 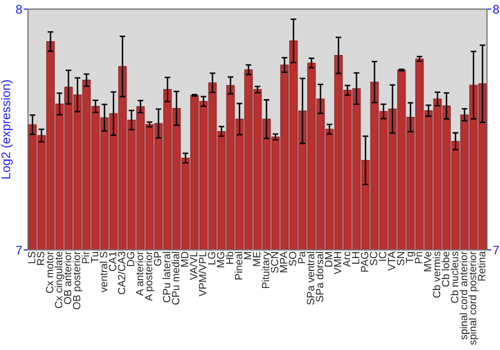 I want to click on x-tick-label: Retina, so click(x=482, y=266).